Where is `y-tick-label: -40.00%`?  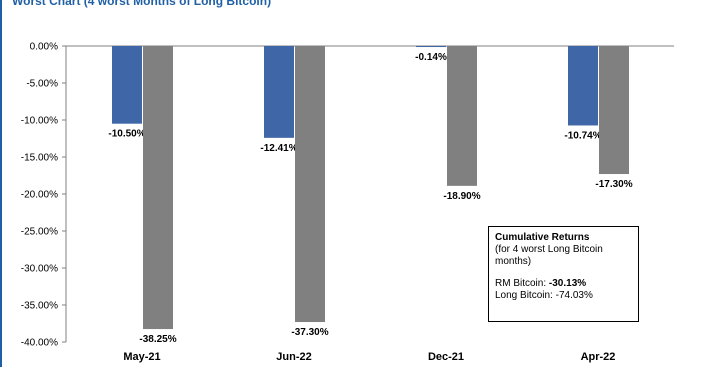 y-tick-label: -40.00% is located at coordinates (39, 343).